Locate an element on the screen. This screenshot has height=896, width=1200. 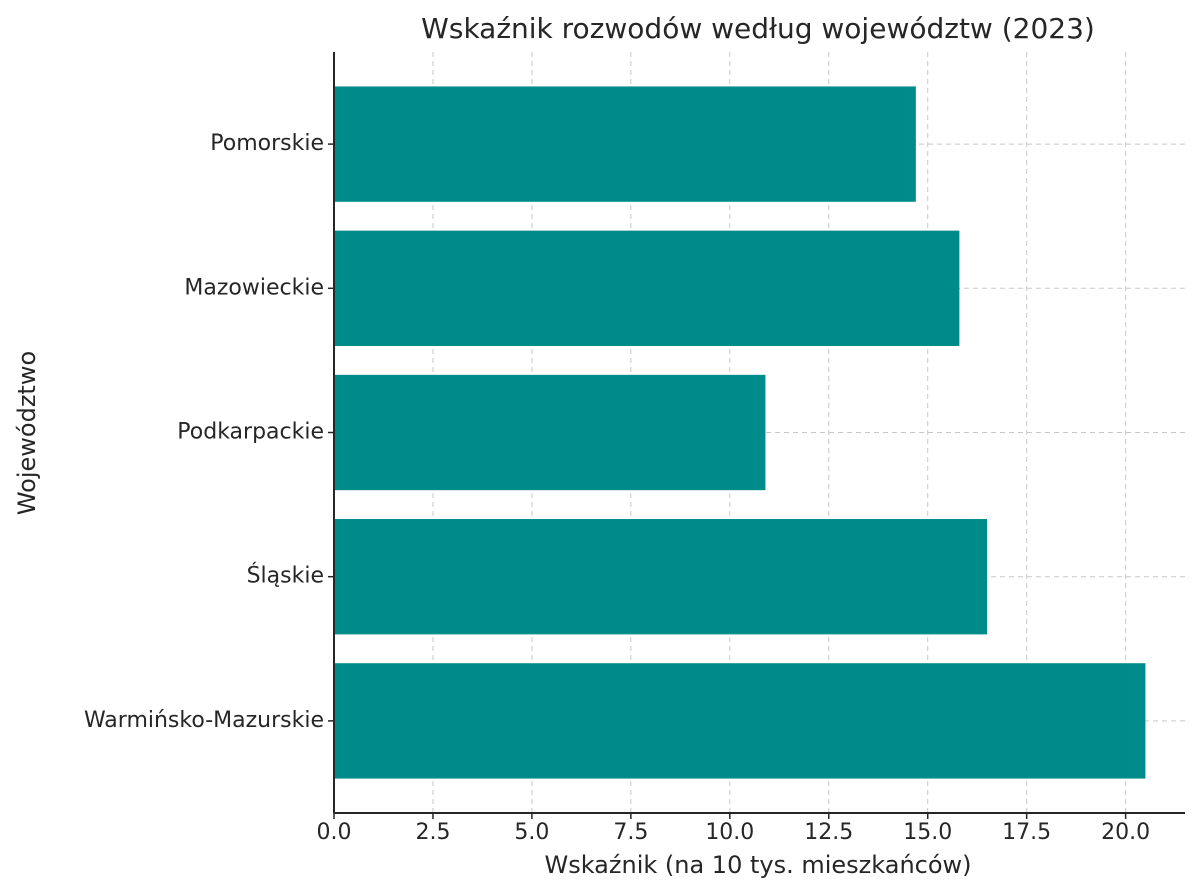
y-tick-label: Pomorskie is located at coordinates (267, 143).